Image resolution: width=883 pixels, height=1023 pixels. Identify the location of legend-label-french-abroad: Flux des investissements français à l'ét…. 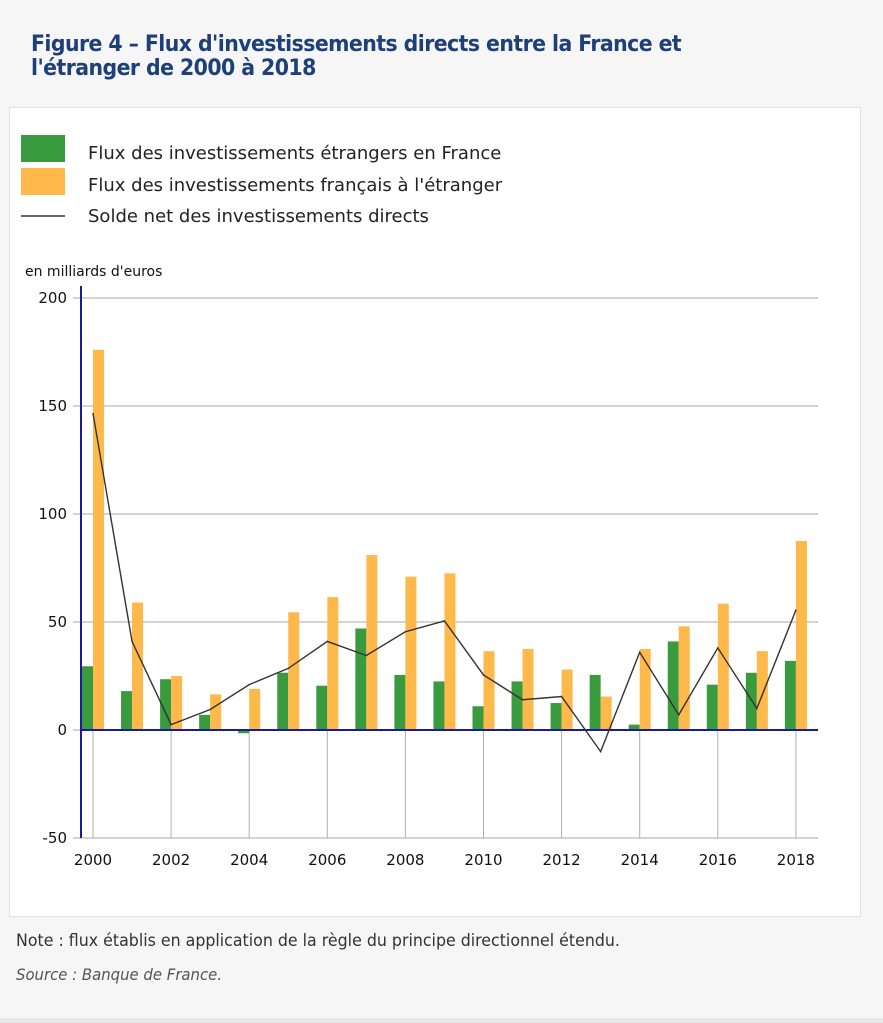
(295, 185).